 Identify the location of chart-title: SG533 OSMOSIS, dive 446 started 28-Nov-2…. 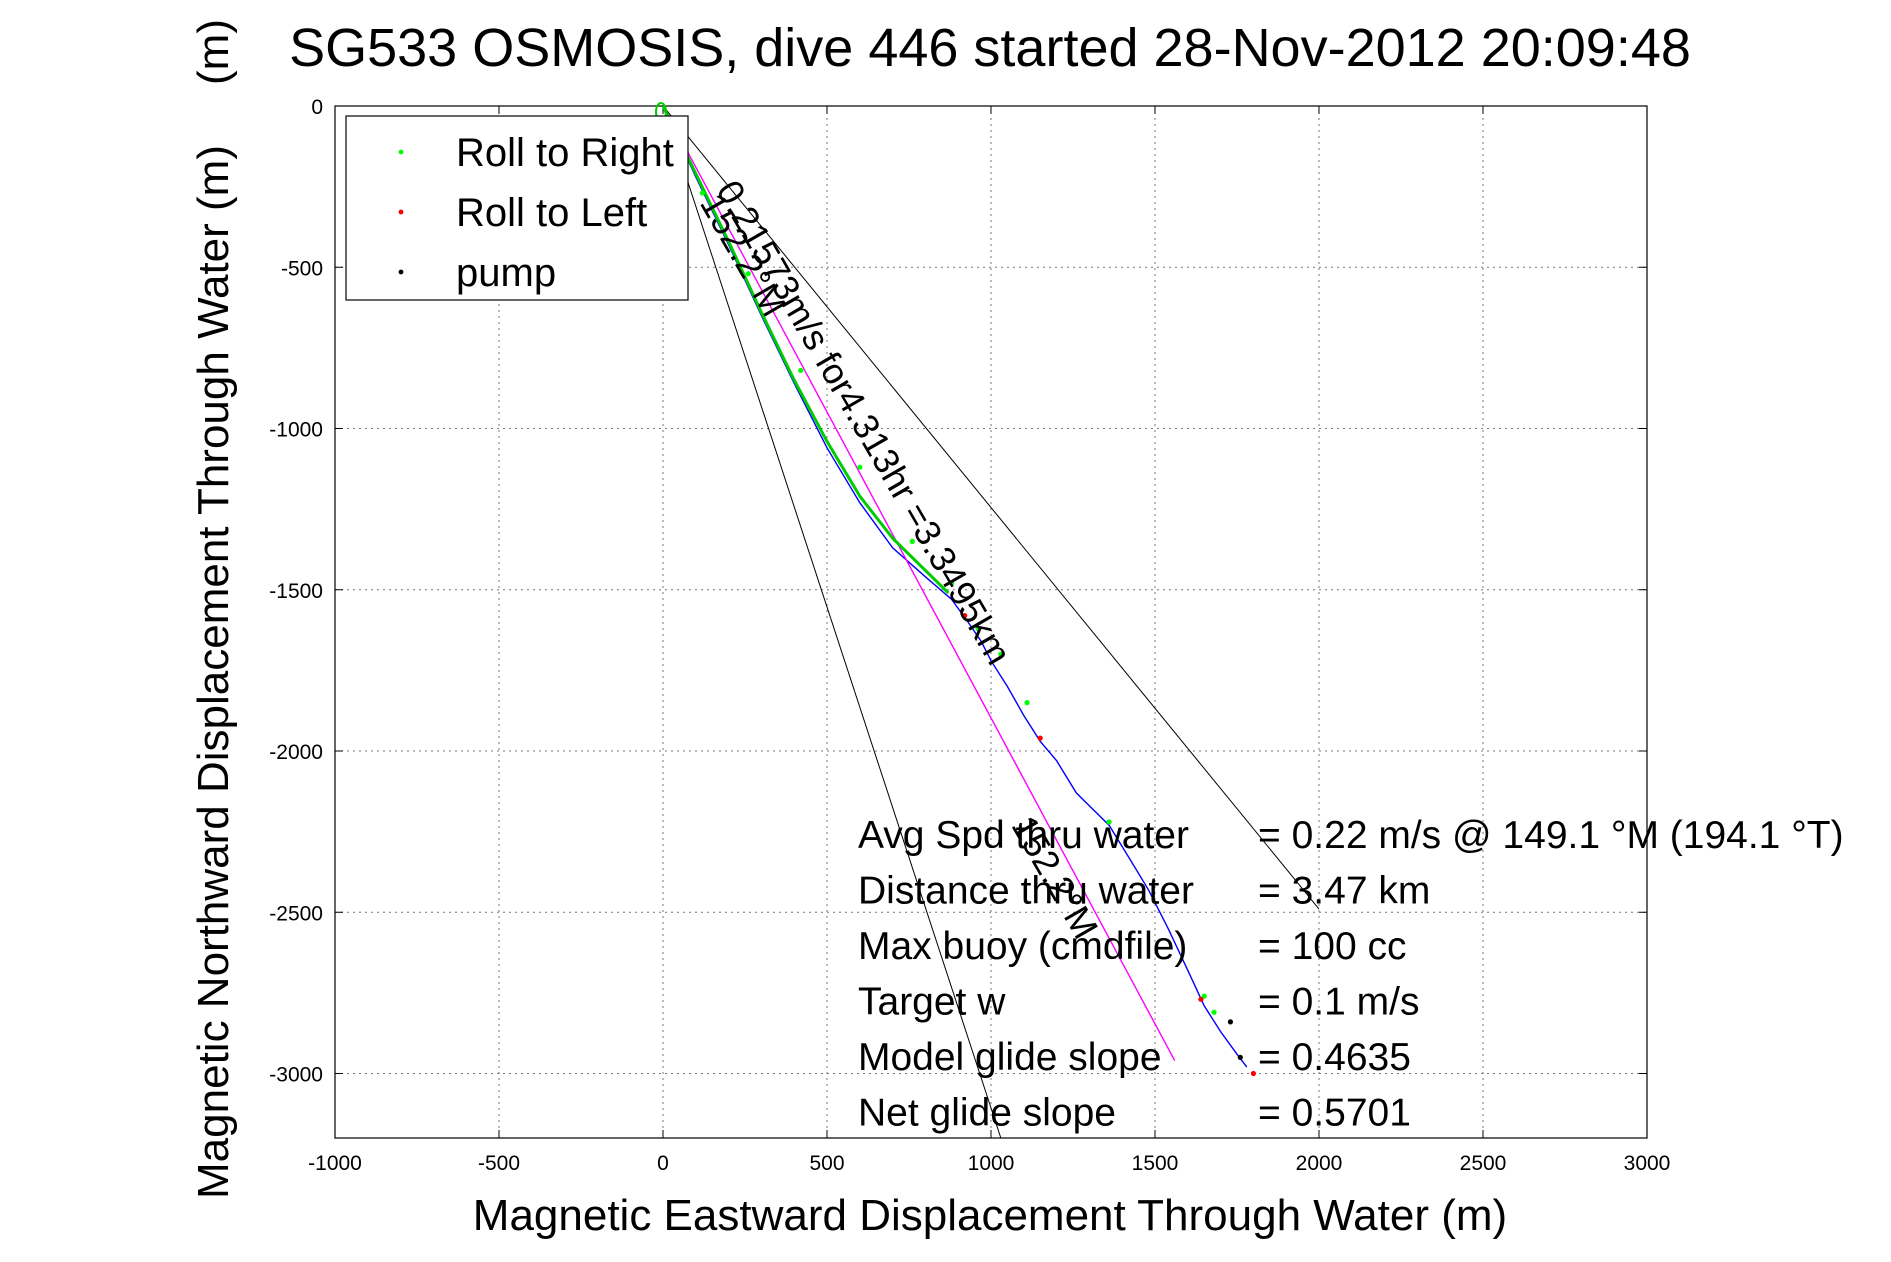
(990, 48).